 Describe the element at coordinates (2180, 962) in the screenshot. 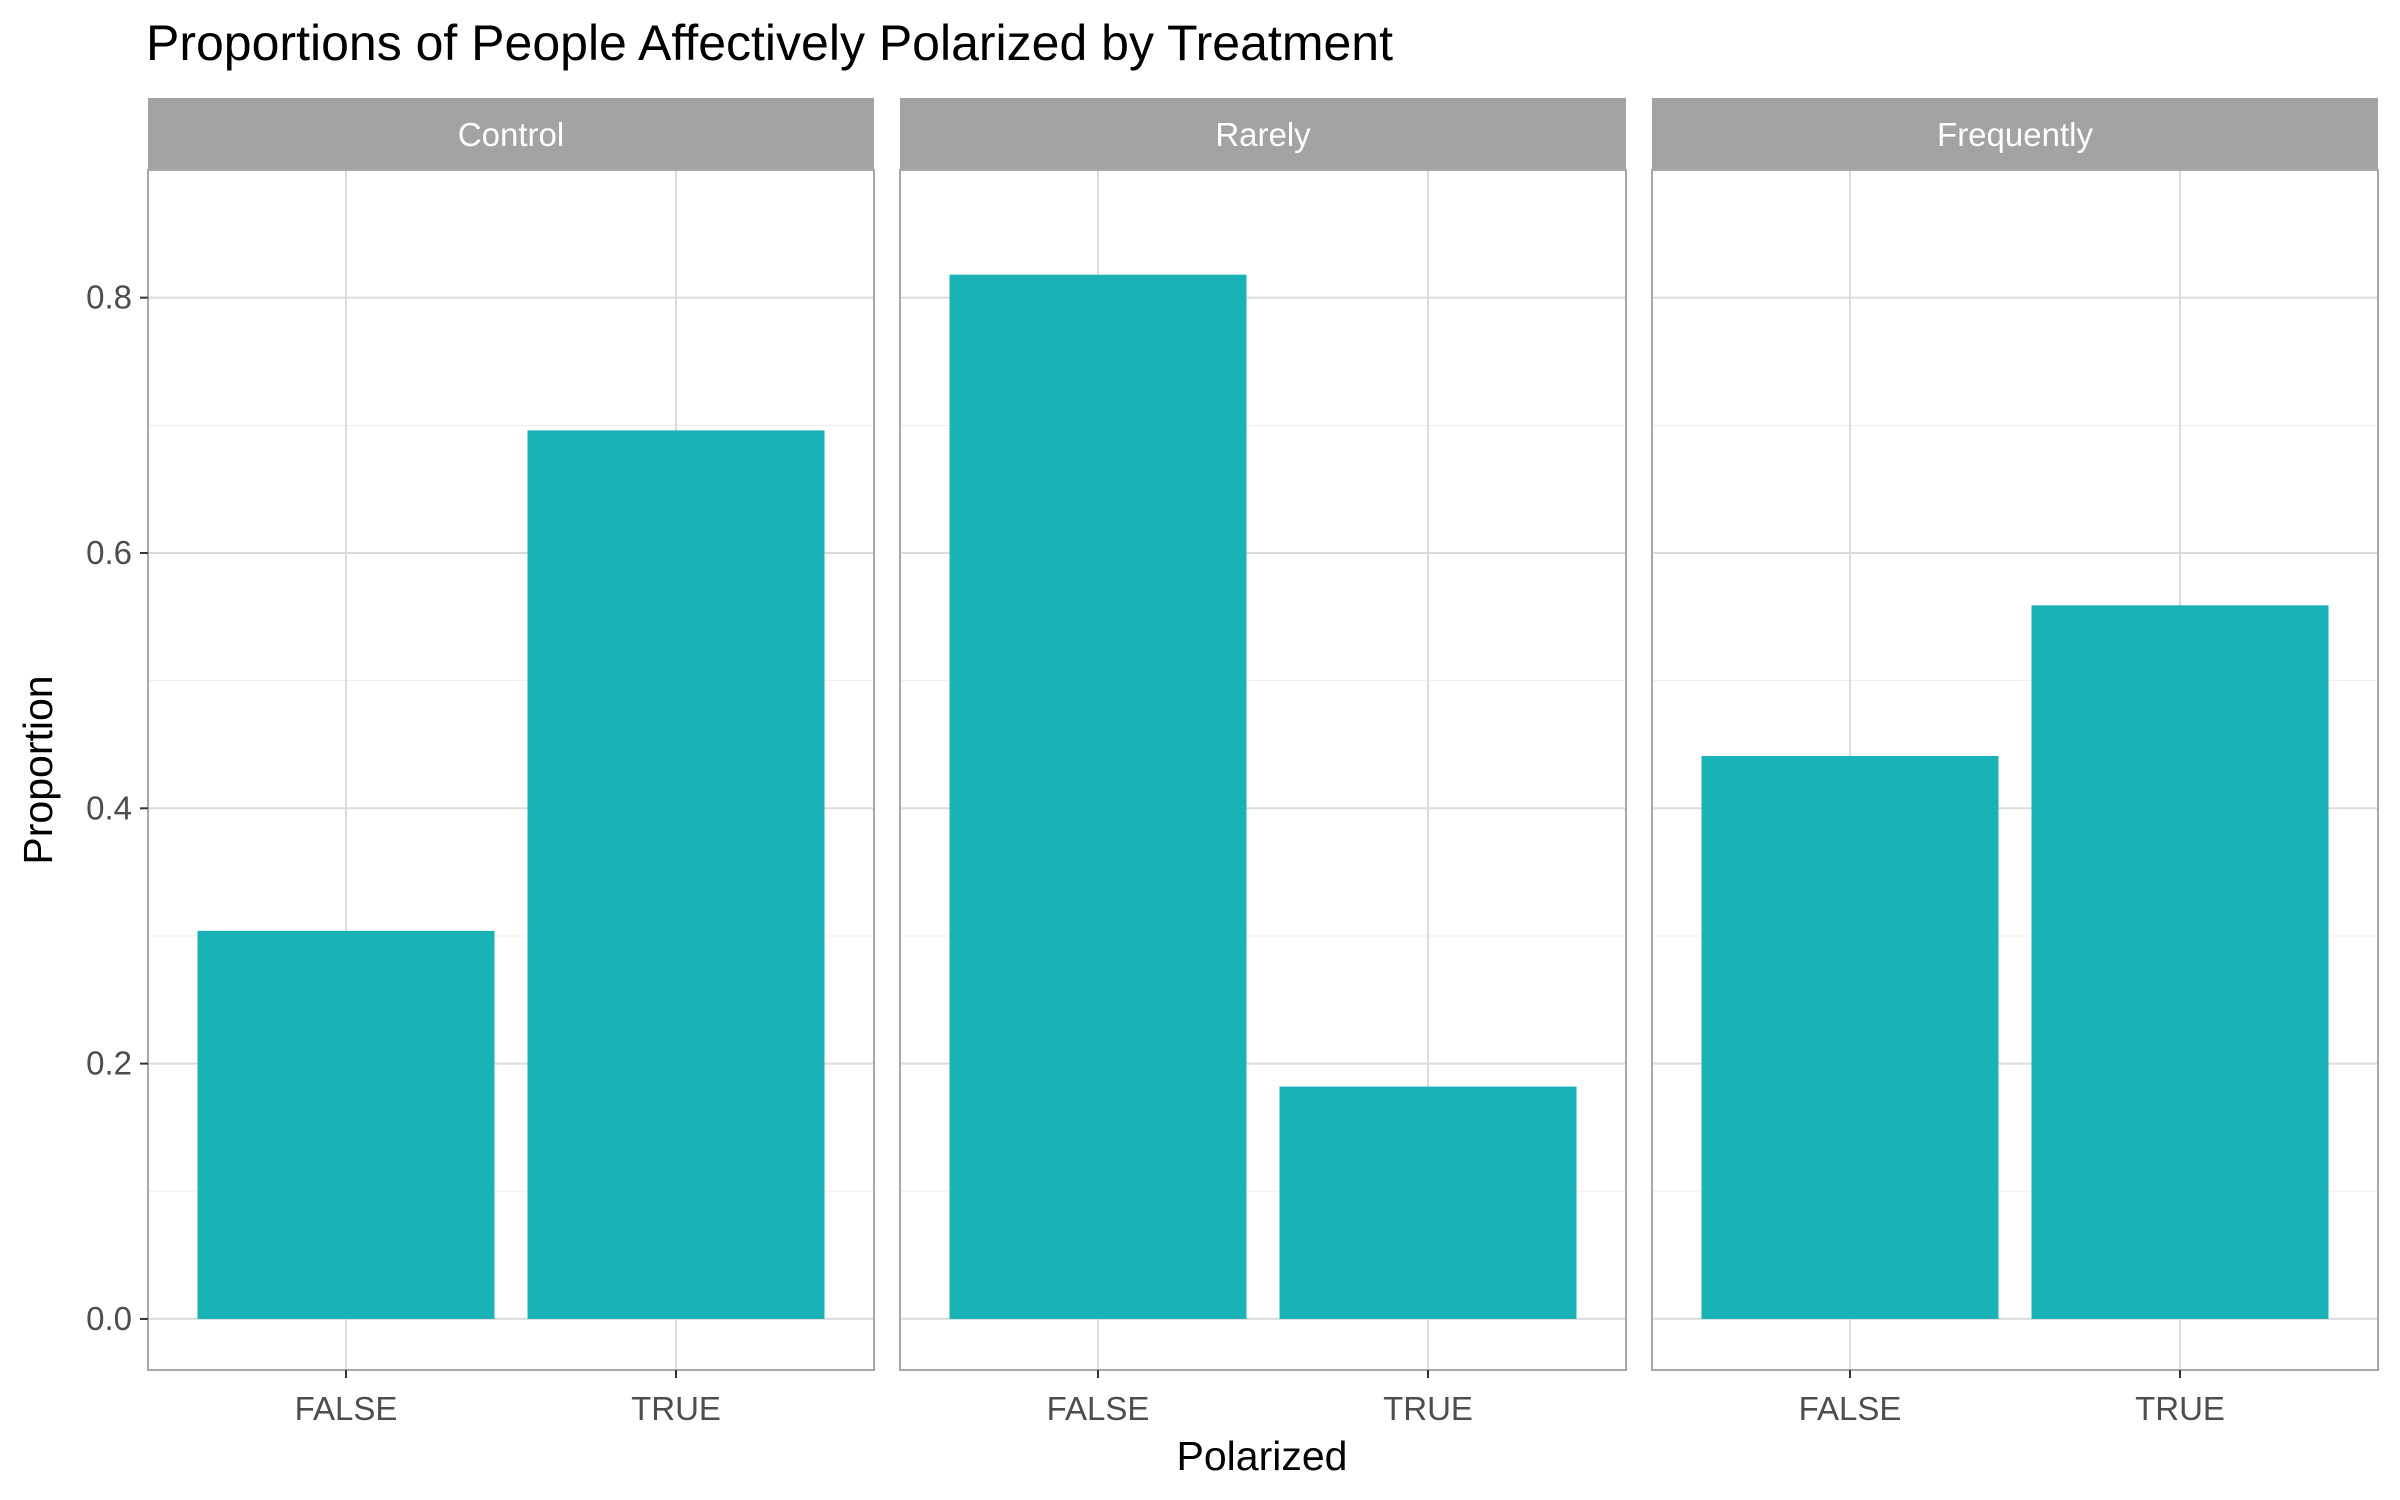

I see `bar-frequently-true` at that location.